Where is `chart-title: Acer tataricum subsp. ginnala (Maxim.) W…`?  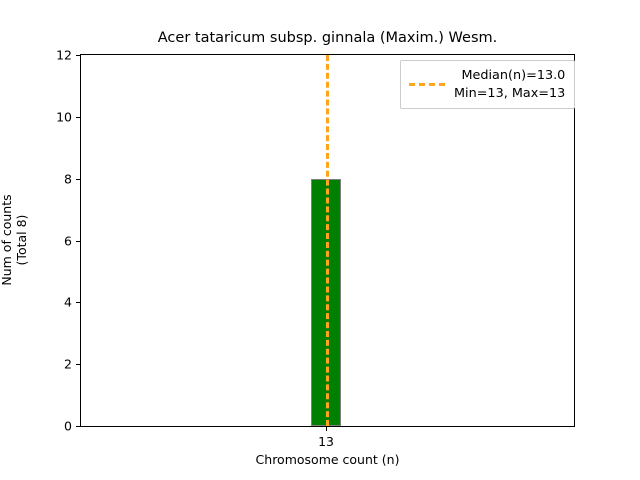 chart-title: Acer tataricum subsp. ginnala (Maxim.) W… is located at coordinates (327, 38).